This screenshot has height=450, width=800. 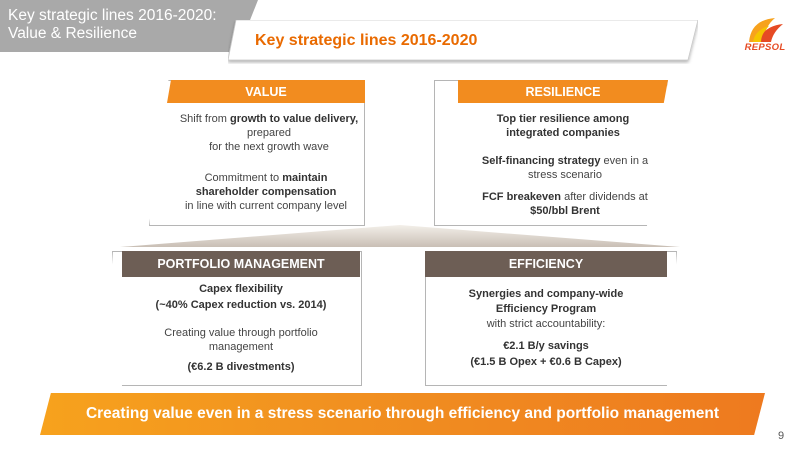 I want to click on efficiency-line-4: €2.1 B/y savings, so click(x=546, y=346).